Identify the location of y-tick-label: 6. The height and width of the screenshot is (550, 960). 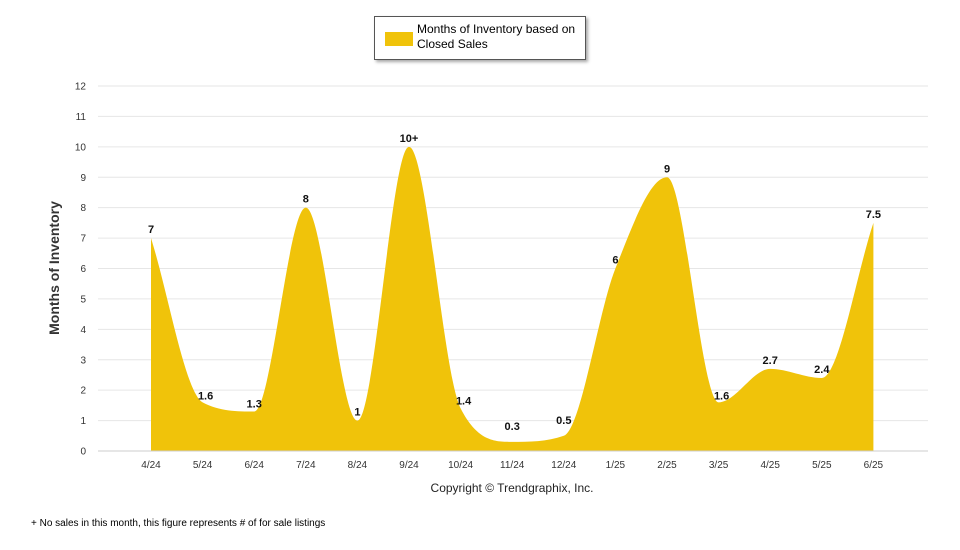
(83, 269).